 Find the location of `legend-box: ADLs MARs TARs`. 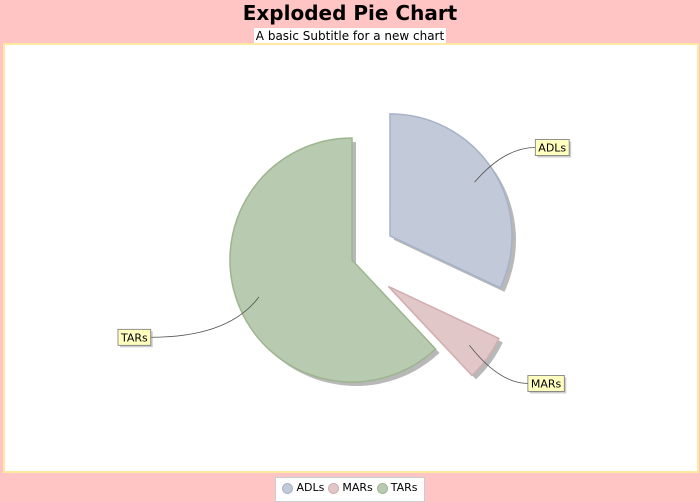

legend-box: ADLs MARs TARs is located at coordinates (350, 489).